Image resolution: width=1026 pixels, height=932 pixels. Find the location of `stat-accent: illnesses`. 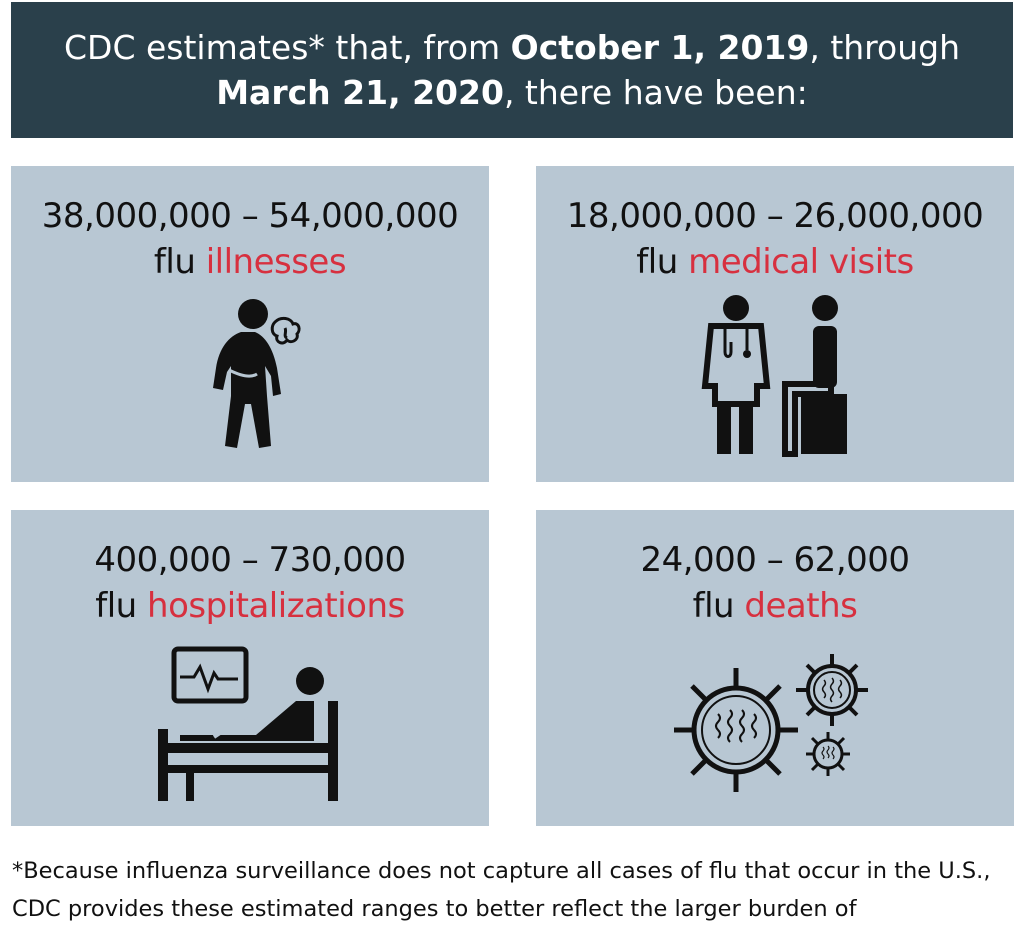

stat-accent: illnesses is located at coordinates (276, 262).